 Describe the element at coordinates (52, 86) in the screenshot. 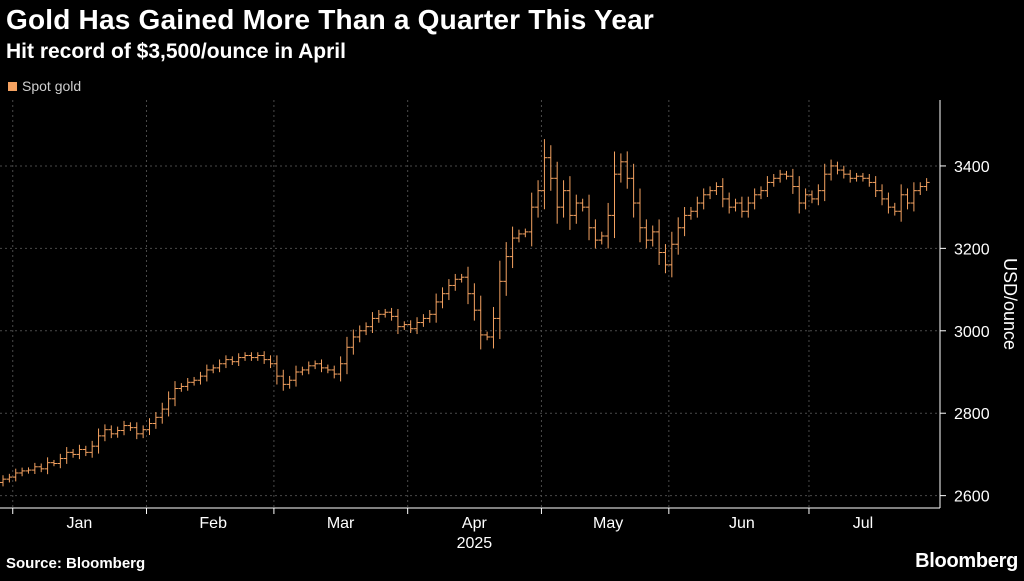

I see `legend-label: Spot gold` at that location.